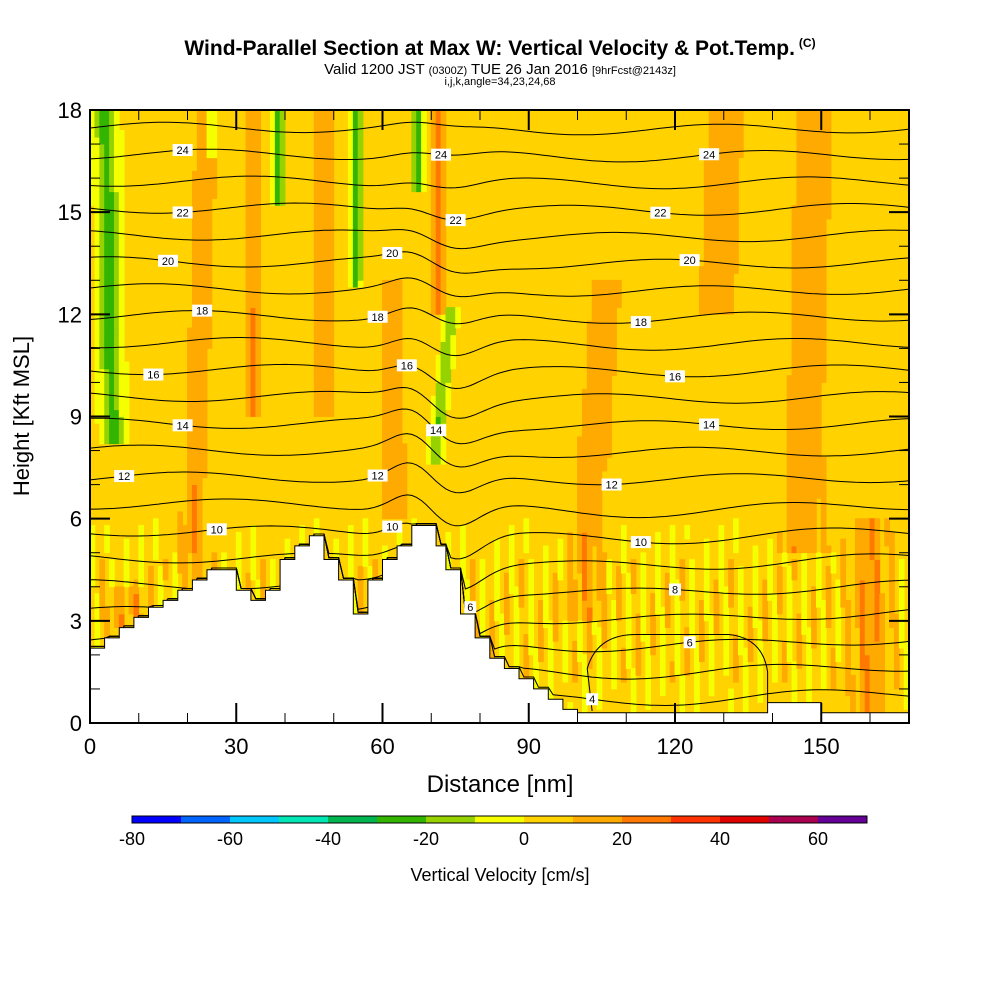 This screenshot has width=1000, height=1000. I want to click on colorbar-frame, so click(499, 819).